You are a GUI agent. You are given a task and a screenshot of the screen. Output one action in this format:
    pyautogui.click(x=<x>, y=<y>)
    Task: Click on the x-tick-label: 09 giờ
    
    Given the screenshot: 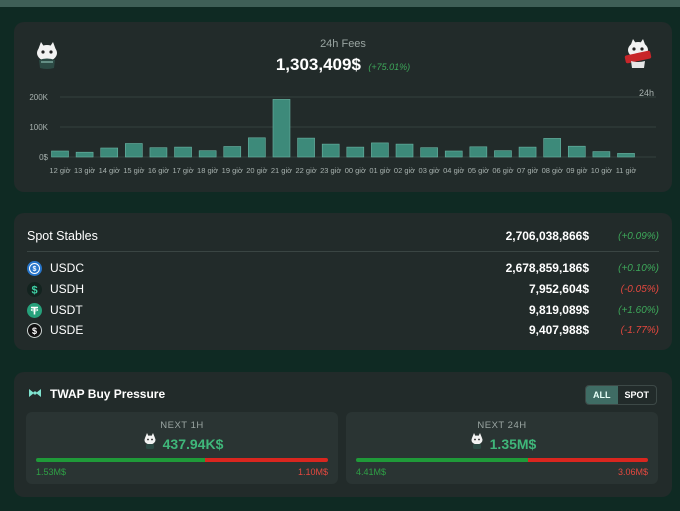 What is the action you would take?
    pyautogui.click(x=576, y=170)
    